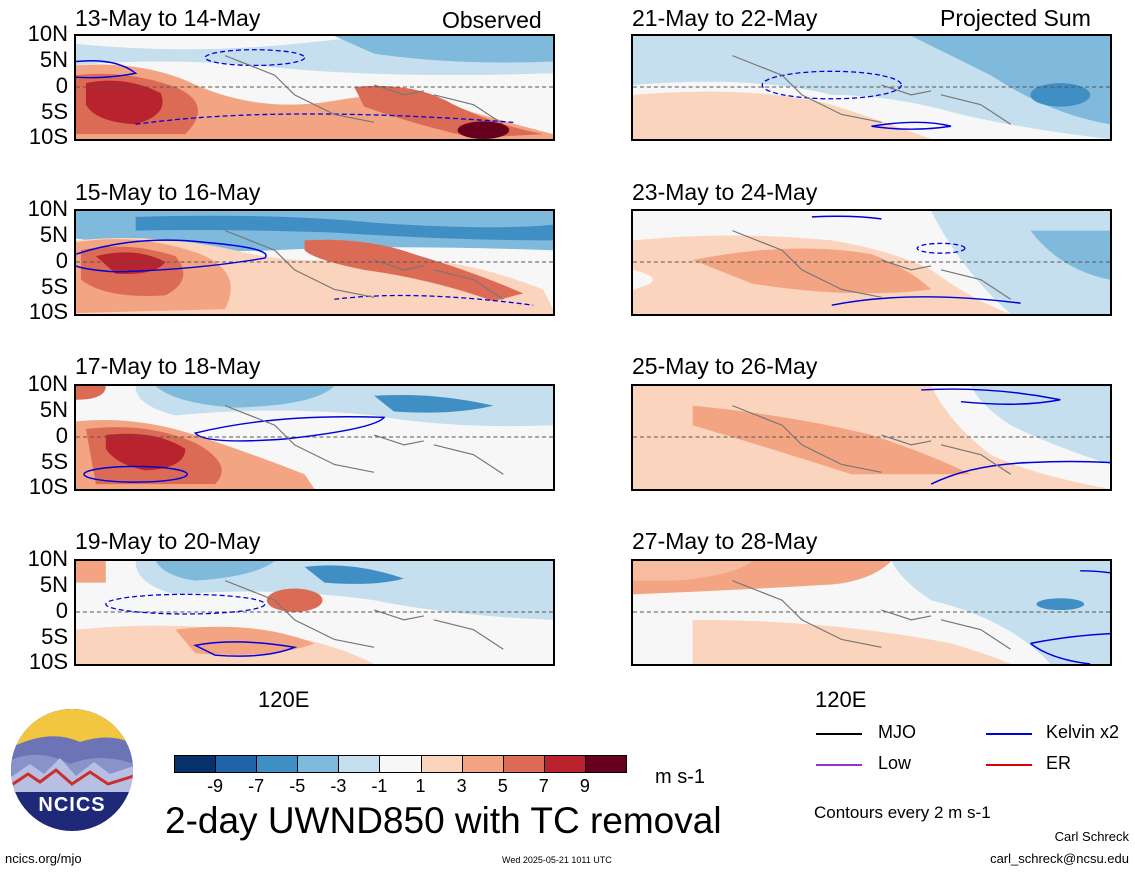 This screenshot has height=873, width=1135. Describe the element at coordinates (839, 734) in the screenshot. I see `legend-mjo-line` at that location.